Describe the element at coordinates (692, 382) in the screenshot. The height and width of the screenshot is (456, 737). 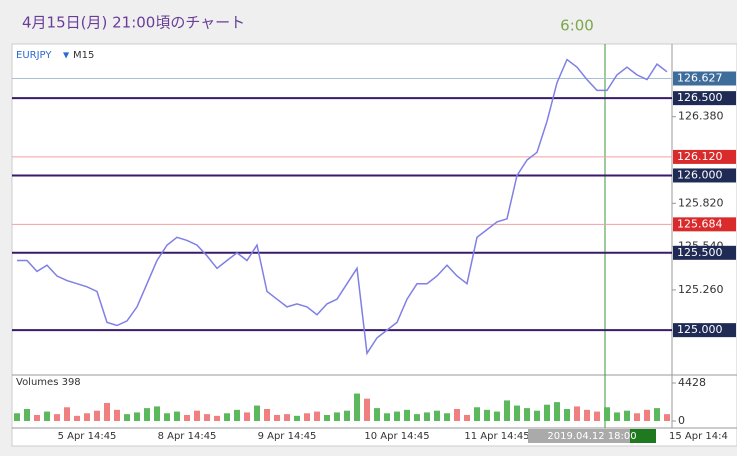
I see `y-tick-label: 4428` at that location.